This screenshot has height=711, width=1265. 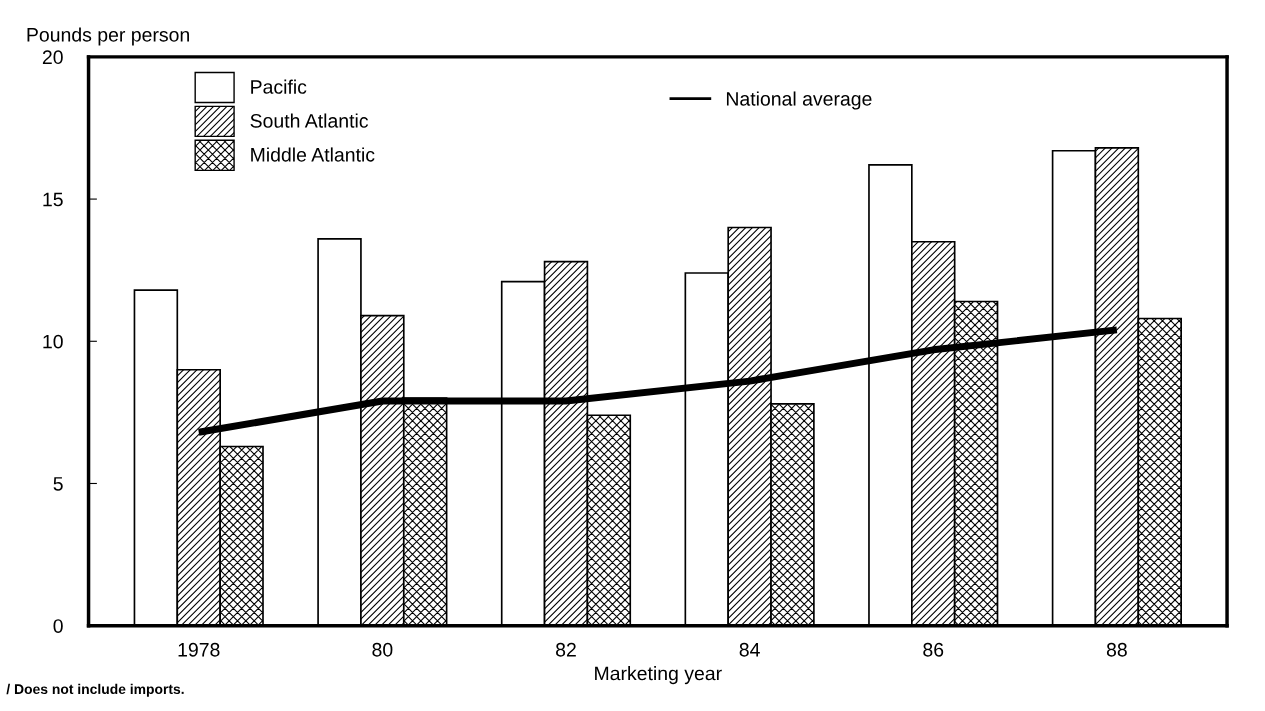 What do you see at coordinates (749, 649) in the screenshot?
I see `x-tick-label: 84` at bounding box center [749, 649].